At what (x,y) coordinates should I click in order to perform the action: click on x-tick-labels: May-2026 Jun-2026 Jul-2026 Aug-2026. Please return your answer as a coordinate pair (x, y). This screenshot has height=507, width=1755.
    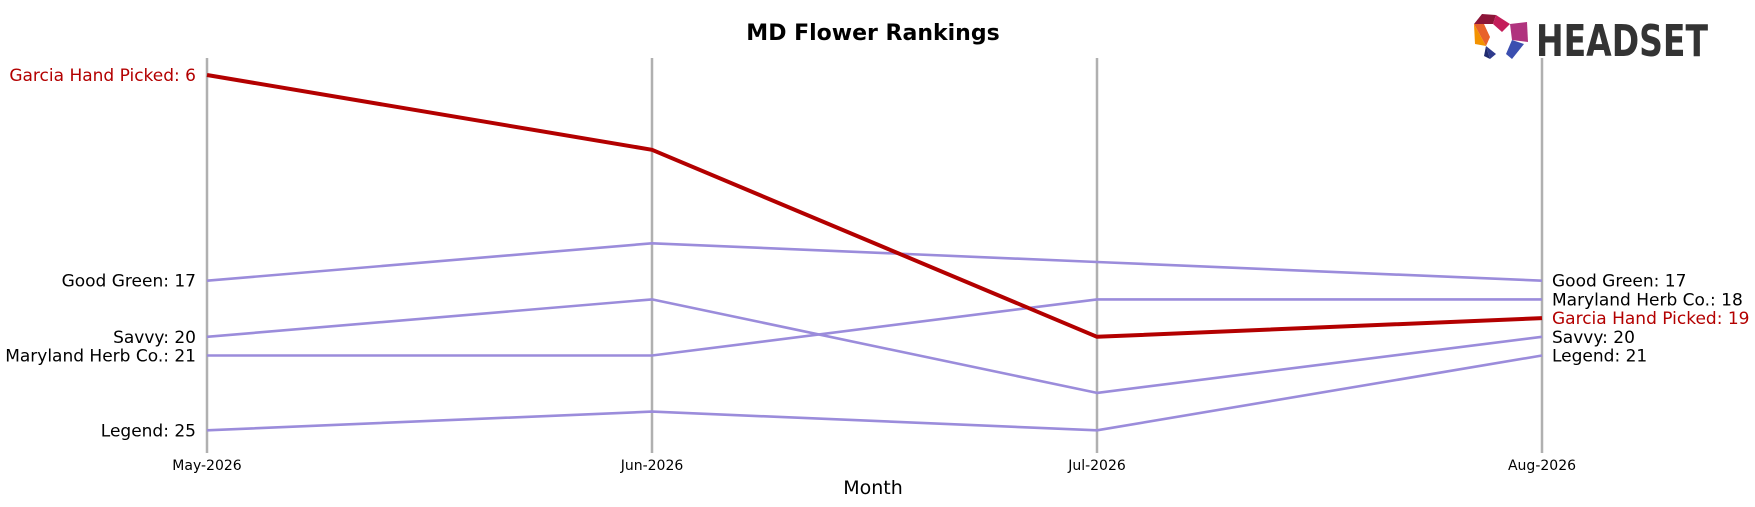
    Looking at the image, I should click on (874, 466).